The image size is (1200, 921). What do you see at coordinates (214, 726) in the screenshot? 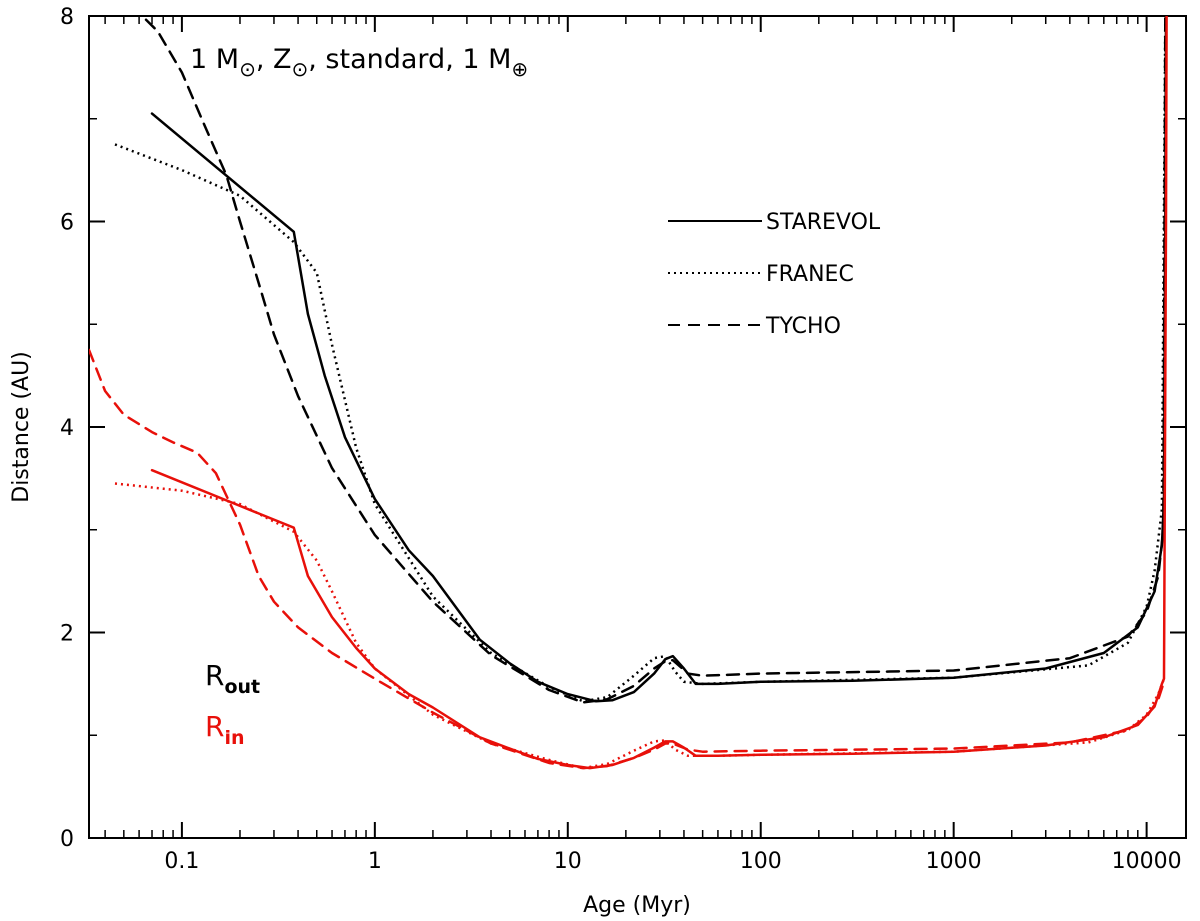
I see `label-r-in-main: R` at bounding box center [214, 726].